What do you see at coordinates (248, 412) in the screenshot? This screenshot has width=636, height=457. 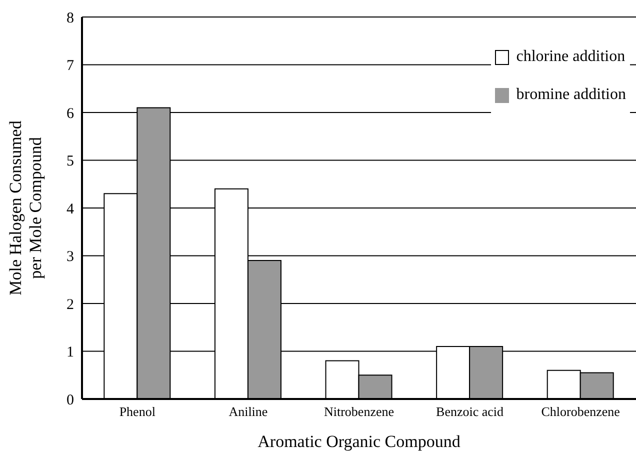 I see `x-tick-label: Aniline` at bounding box center [248, 412].